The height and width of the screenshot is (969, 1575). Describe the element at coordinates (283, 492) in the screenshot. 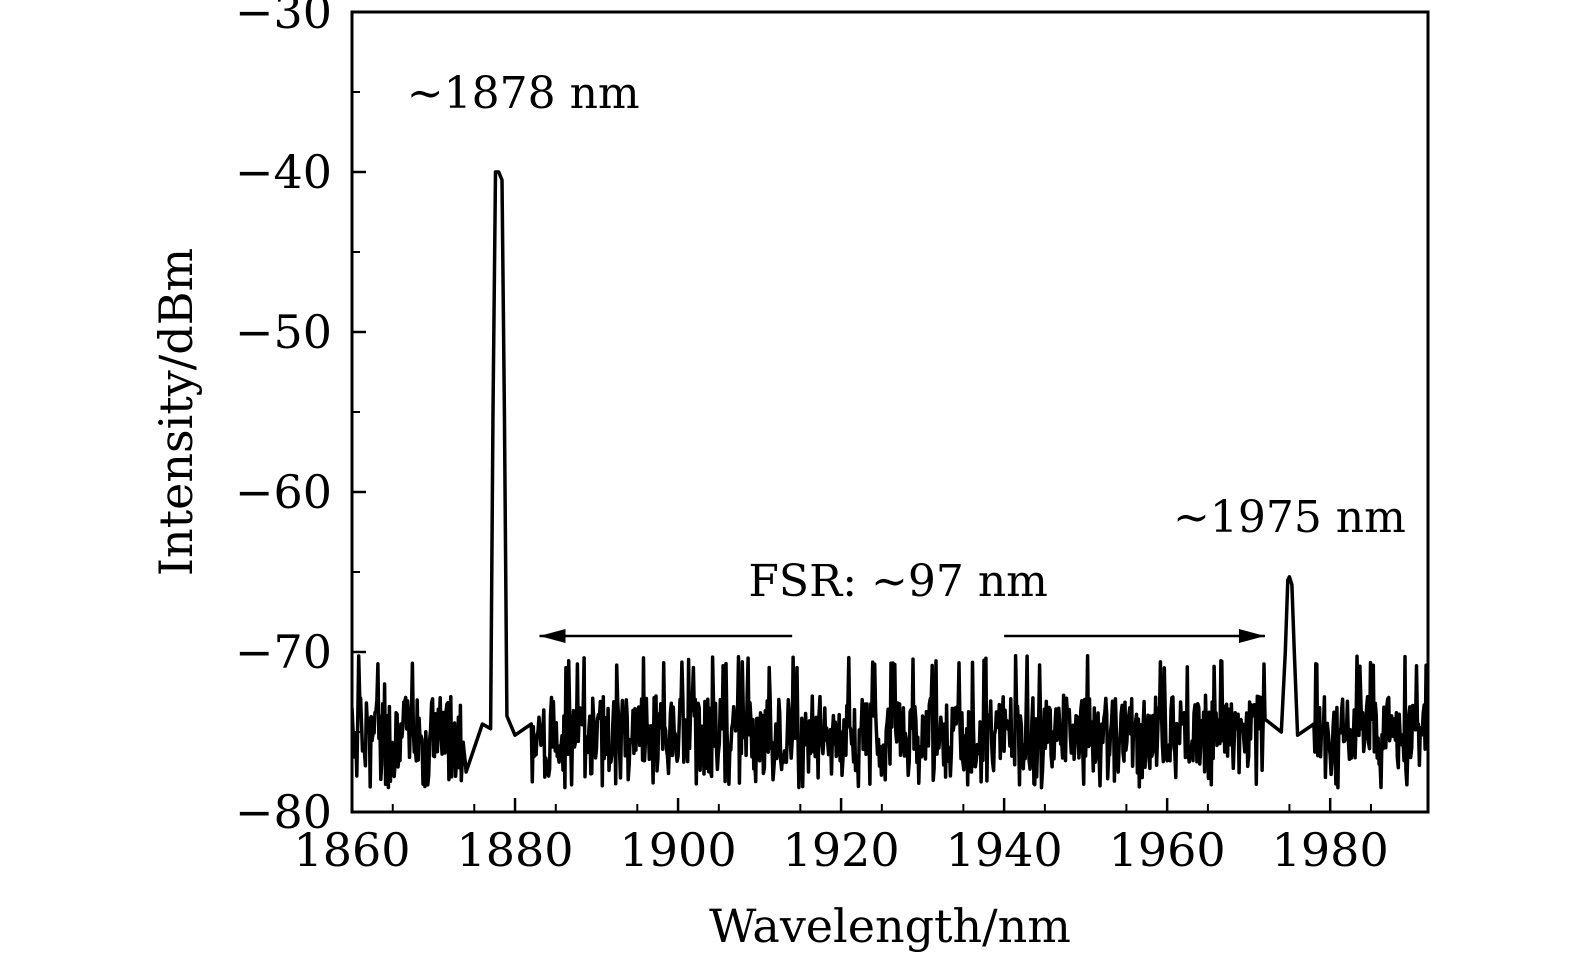

I see `y-tick-label: −60` at that location.